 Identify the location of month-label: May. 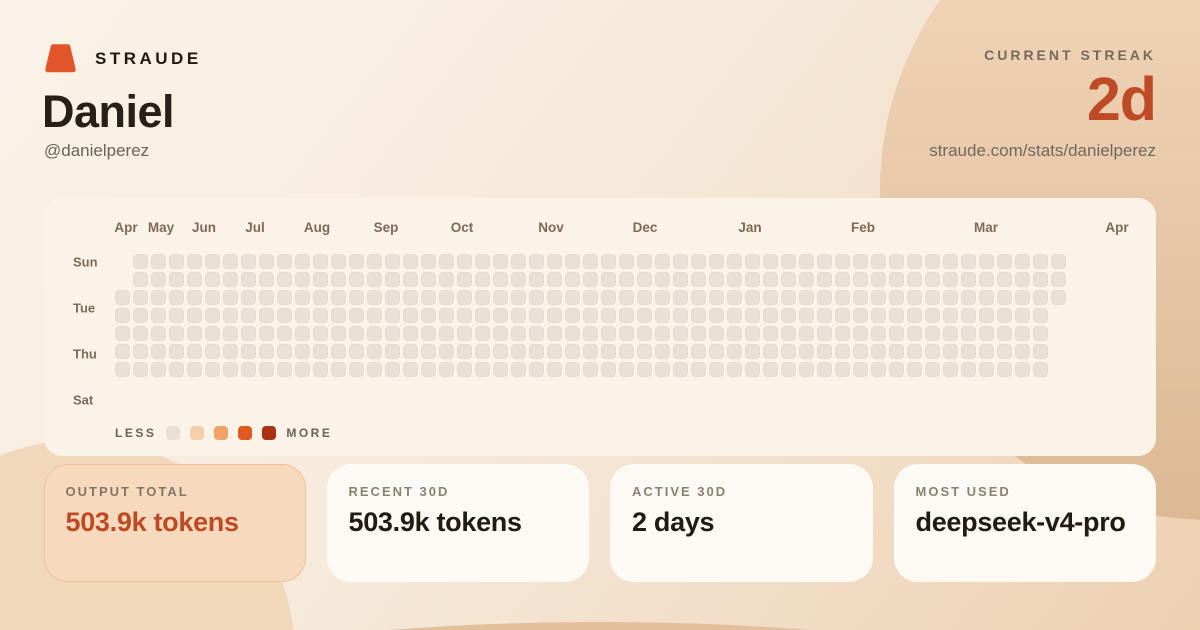
(161, 227).